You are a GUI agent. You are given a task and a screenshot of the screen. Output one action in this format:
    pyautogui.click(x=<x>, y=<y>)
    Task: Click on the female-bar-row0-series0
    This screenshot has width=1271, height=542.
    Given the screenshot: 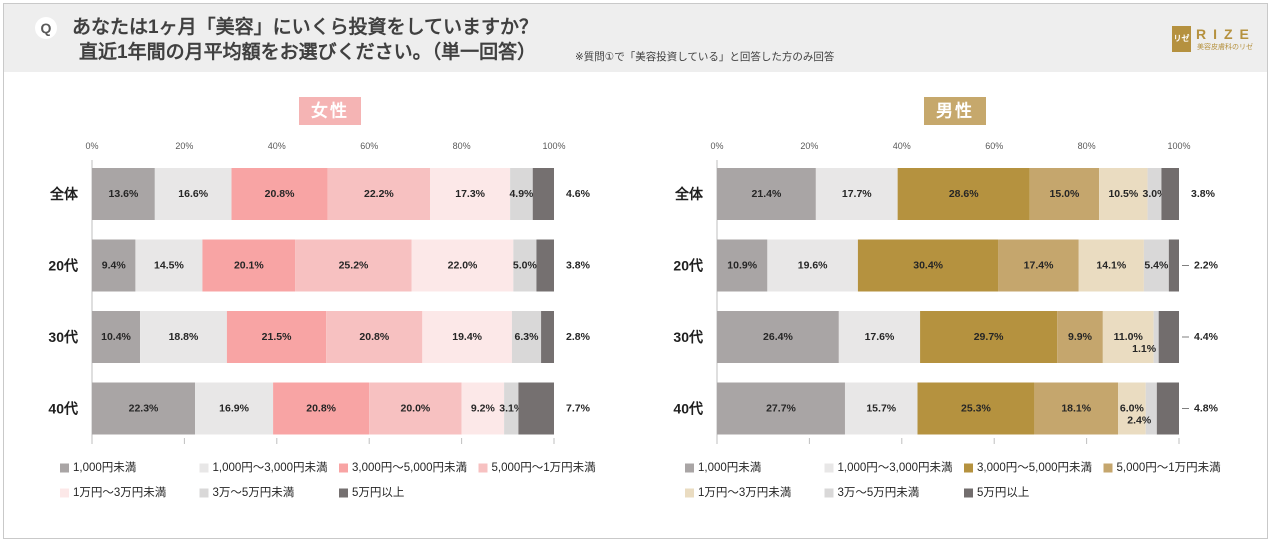 What is the action you would take?
    pyautogui.click(x=123, y=194)
    